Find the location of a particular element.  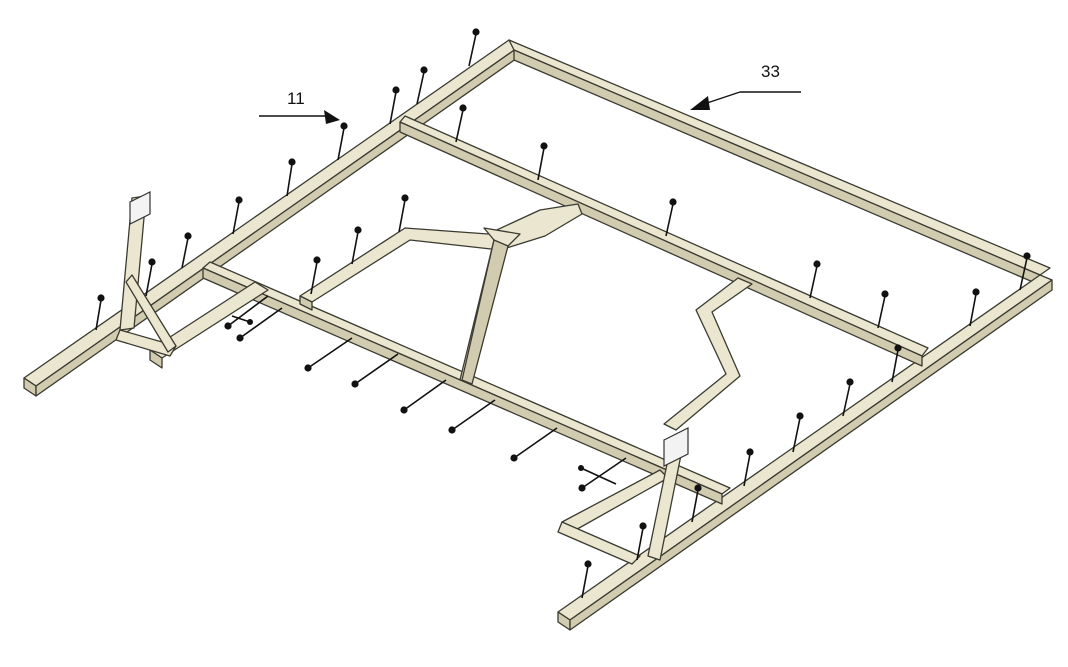

callout-33: 33 is located at coordinates (745, 86).